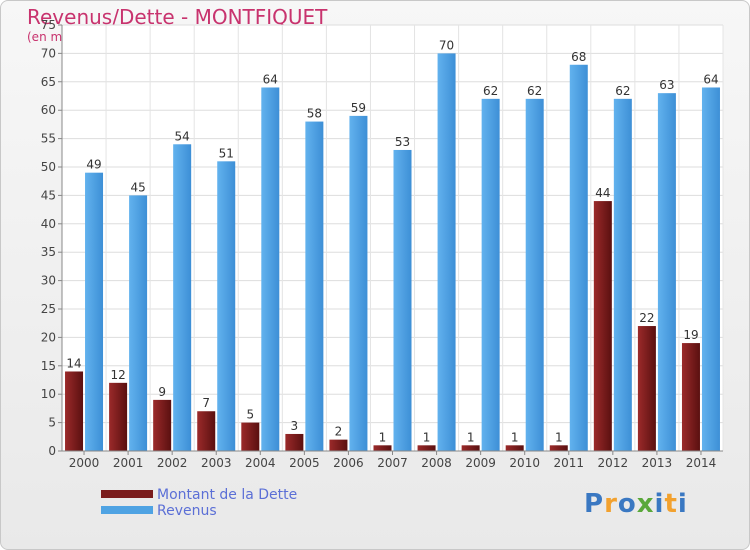 Image resolution: width=750 pixels, height=550 pixels. Describe the element at coordinates (657, 463) in the screenshot. I see `x-tick-label: 2013` at that location.